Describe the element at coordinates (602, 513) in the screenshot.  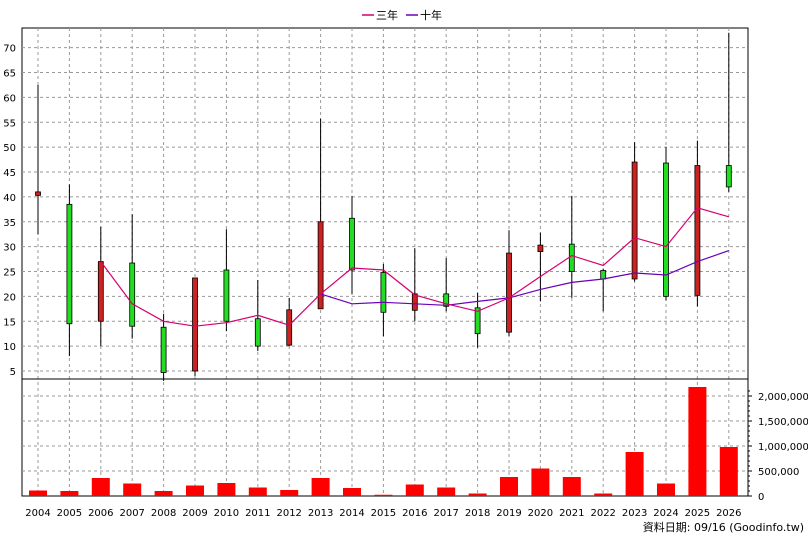
I see `year-tick-label: 2022` at that location.